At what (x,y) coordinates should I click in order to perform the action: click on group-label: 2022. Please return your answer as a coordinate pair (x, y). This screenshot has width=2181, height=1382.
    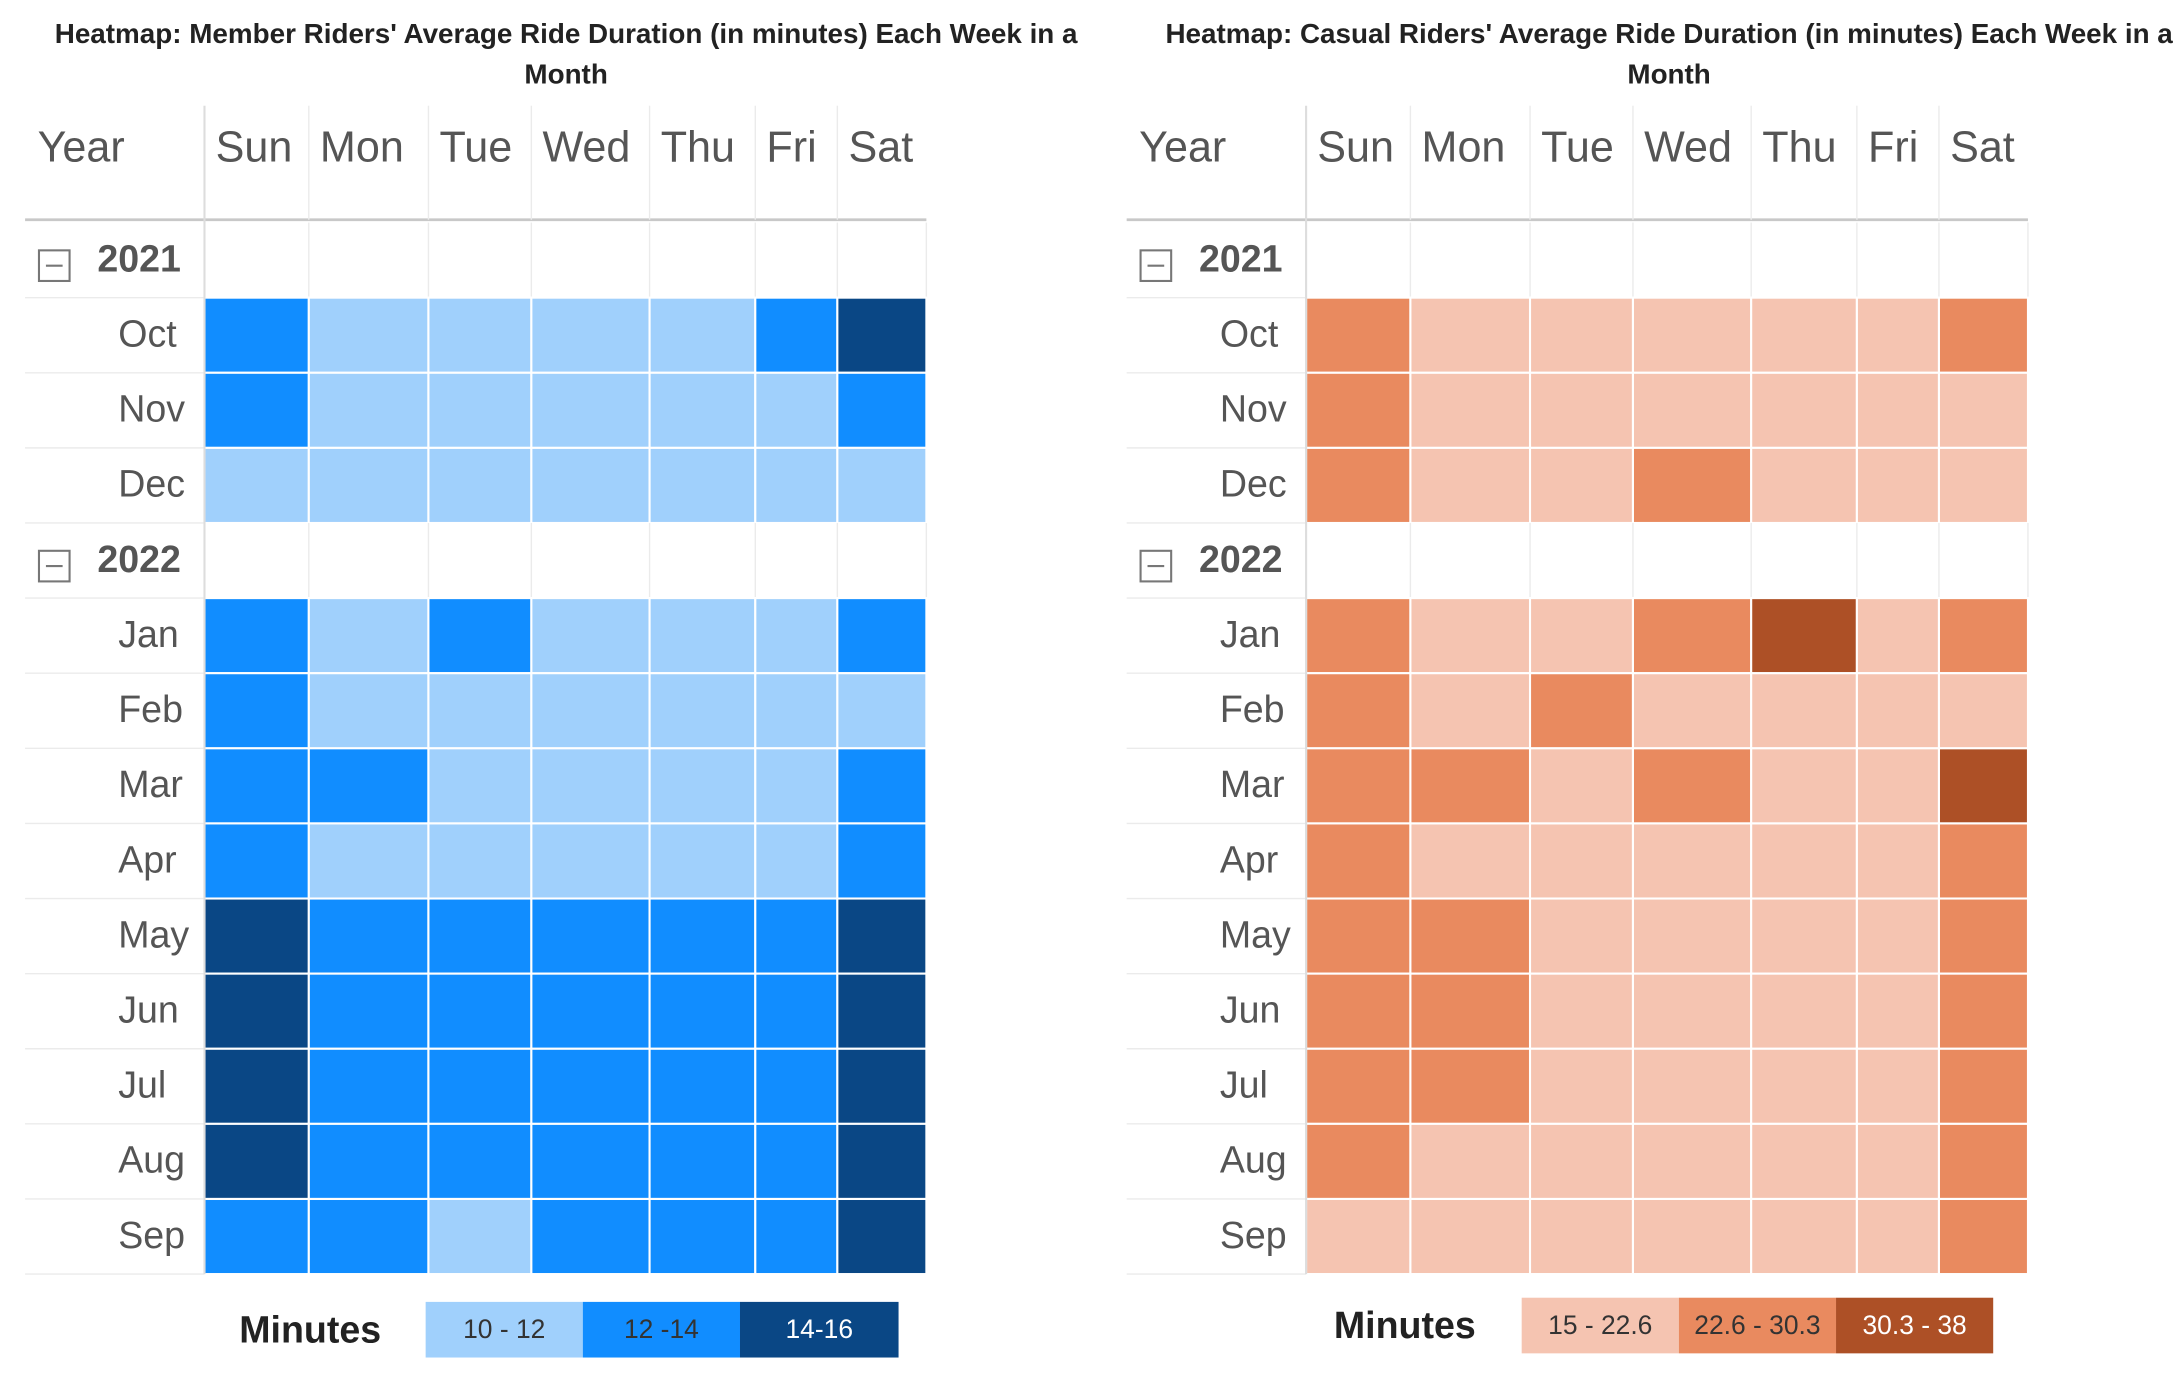
    Looking at the image, I should click on (139, 559).